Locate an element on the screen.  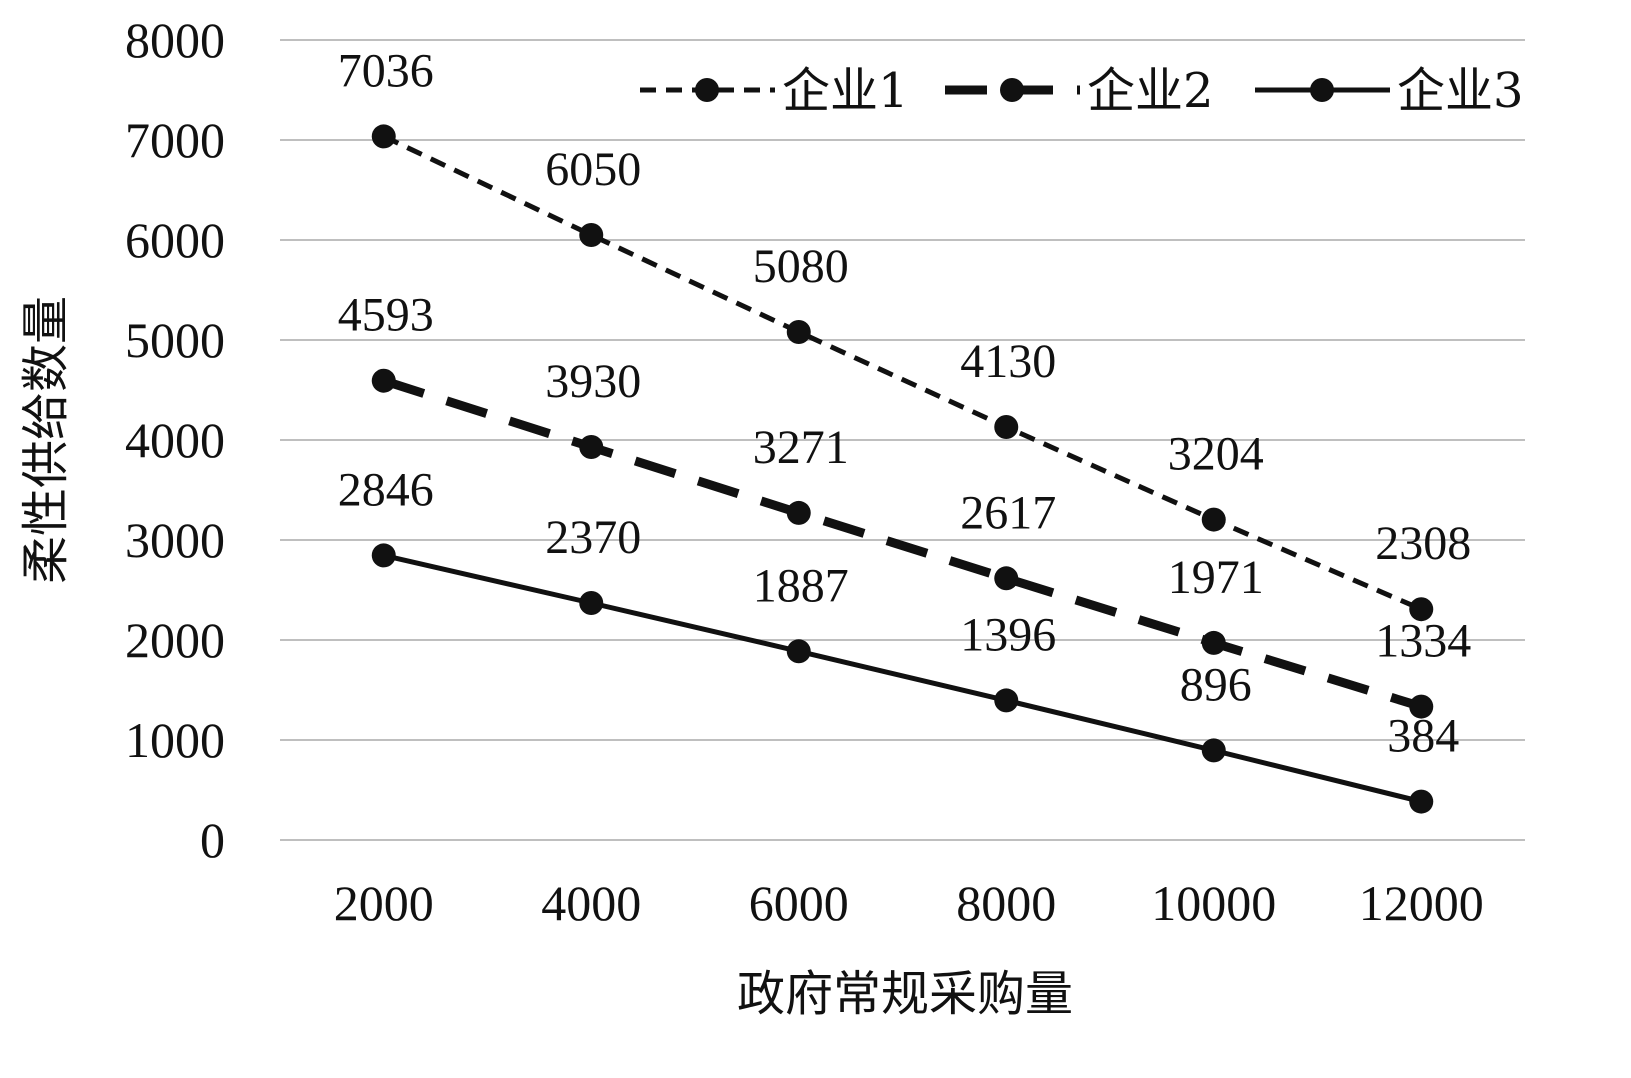
data-label: 1334 is located at coordinates (1423, 641).